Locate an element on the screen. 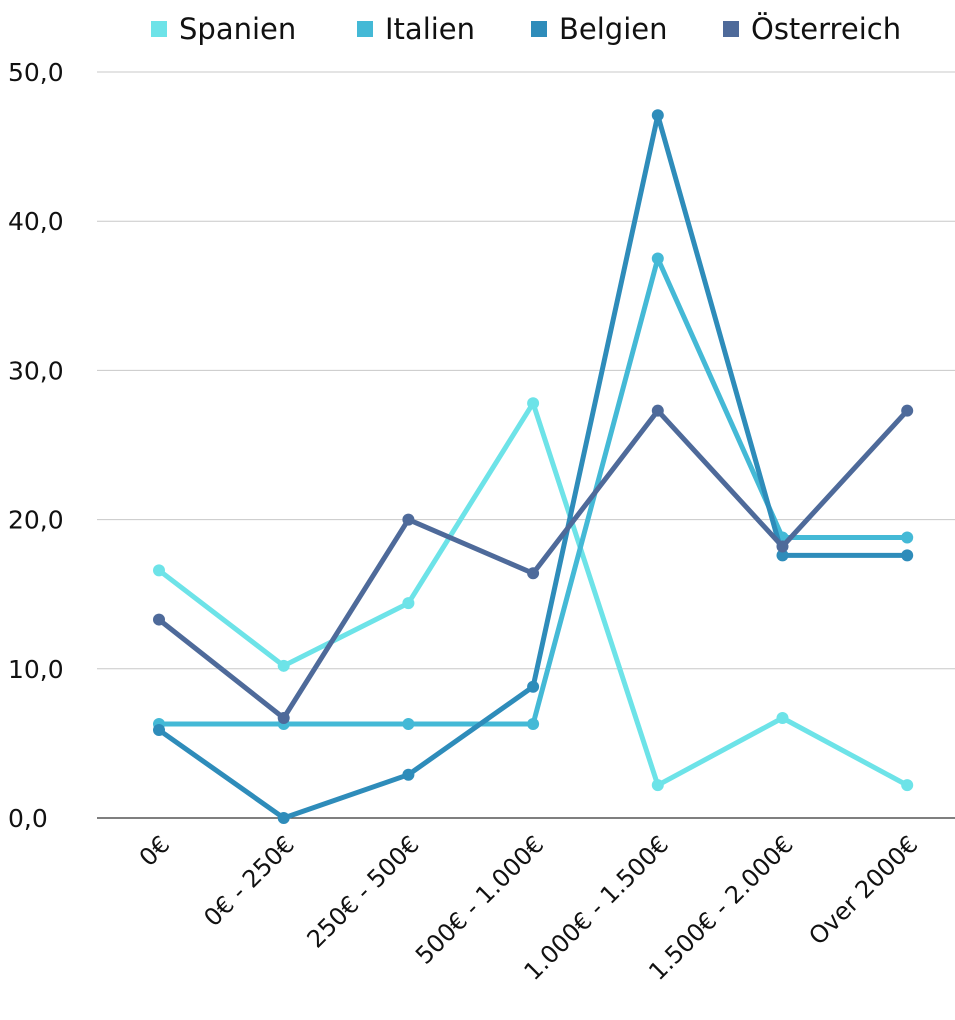  x-tick-label: 250€ - 500€ is located at coordinates (363, 891).